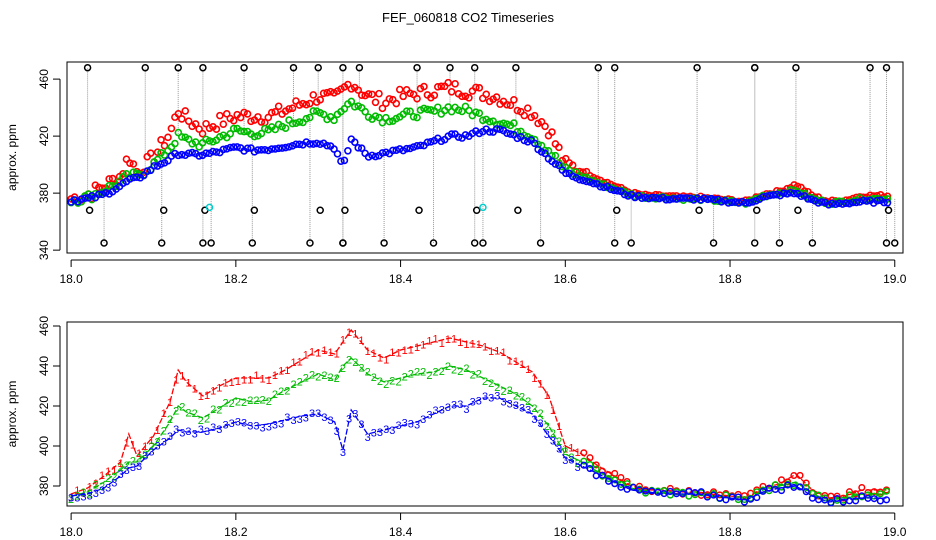 The width and height of the screenshot is (936, 540). I want to click on raw-special-point, so click(209, 207).